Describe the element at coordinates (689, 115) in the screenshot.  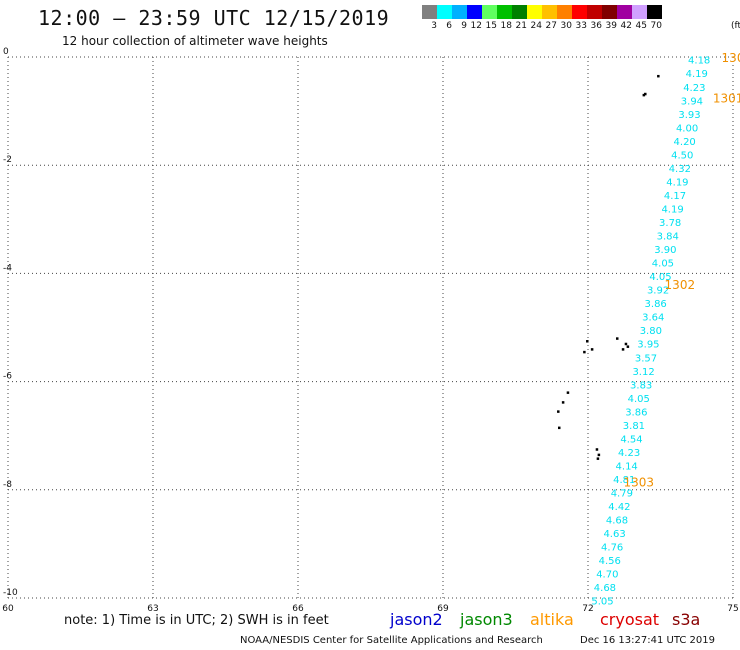
I see `wave-height-label: 3.93` at that location.